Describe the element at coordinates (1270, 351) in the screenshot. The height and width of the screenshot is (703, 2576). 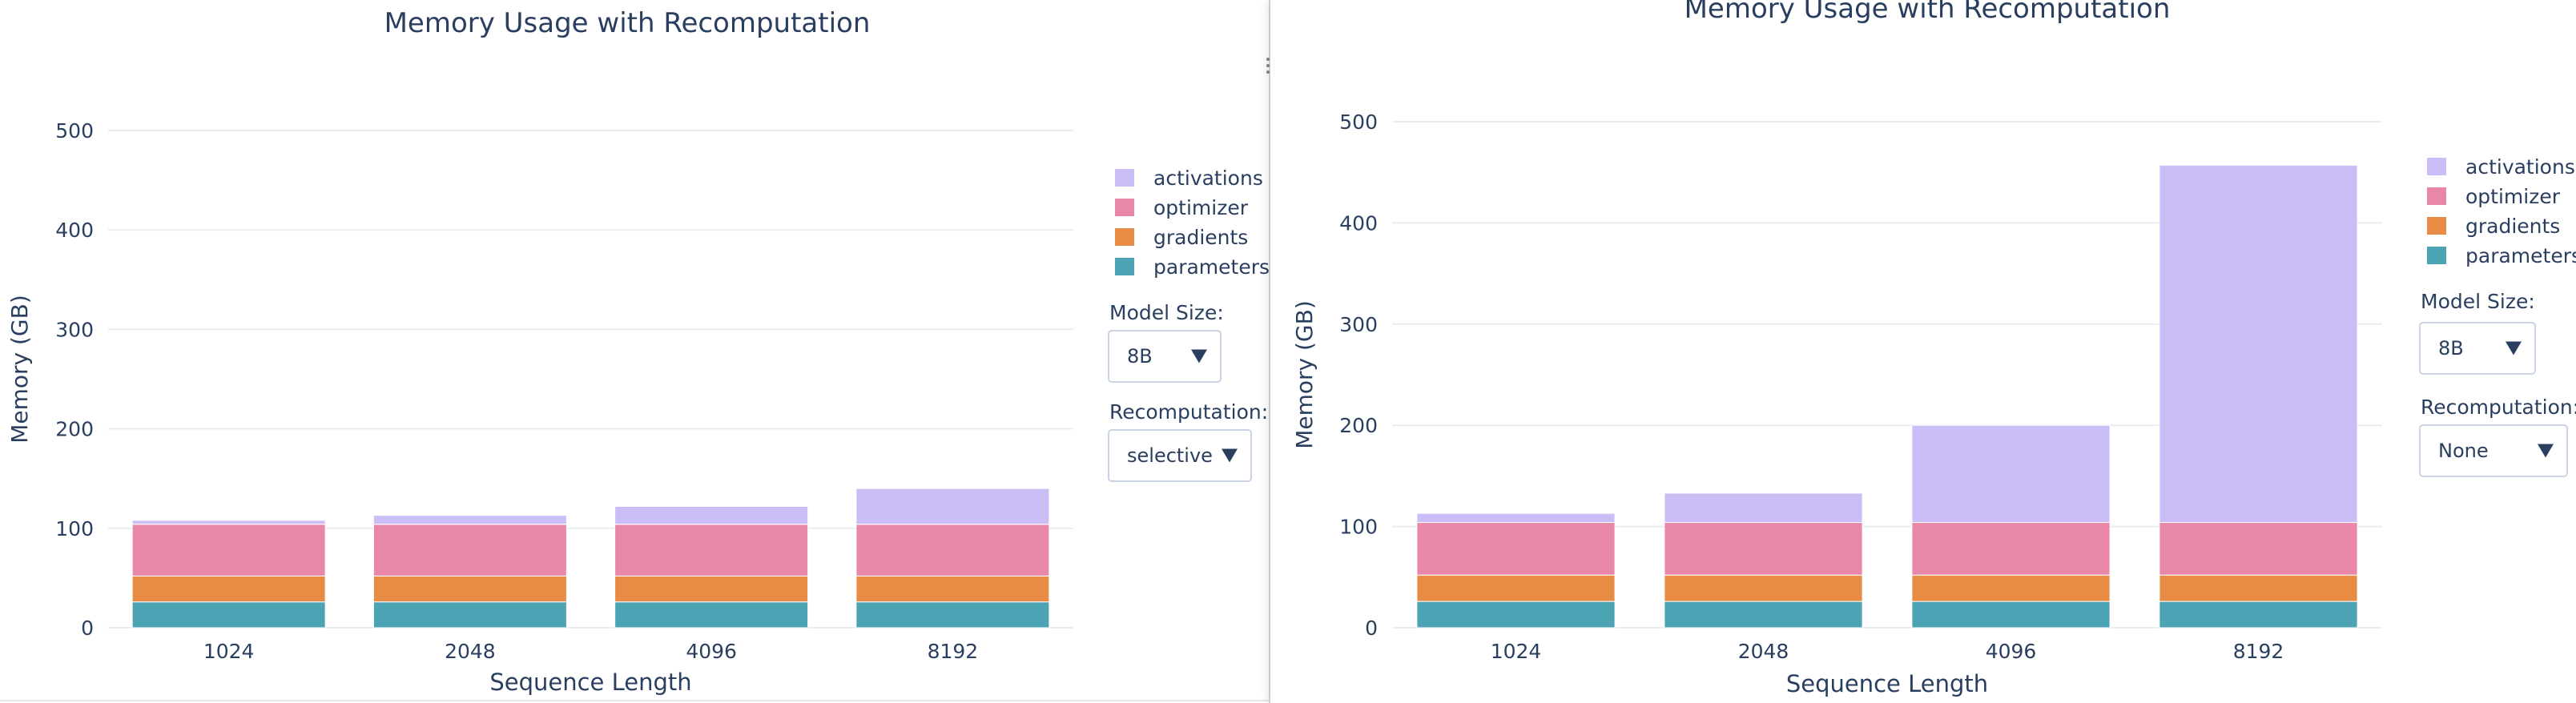
I see `panel-divider` at that location.